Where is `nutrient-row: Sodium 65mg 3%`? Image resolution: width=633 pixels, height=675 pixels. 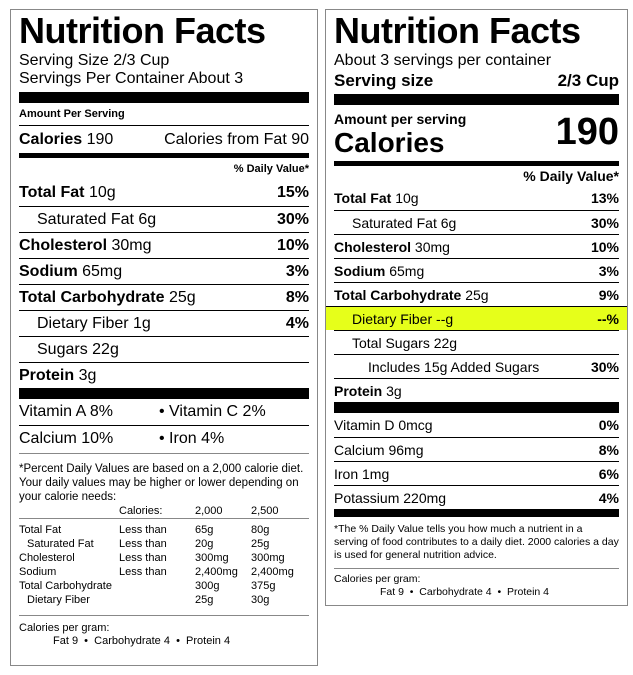
nutrient-row: Sodium 65mg 3% is located at coordinates (164, 271).